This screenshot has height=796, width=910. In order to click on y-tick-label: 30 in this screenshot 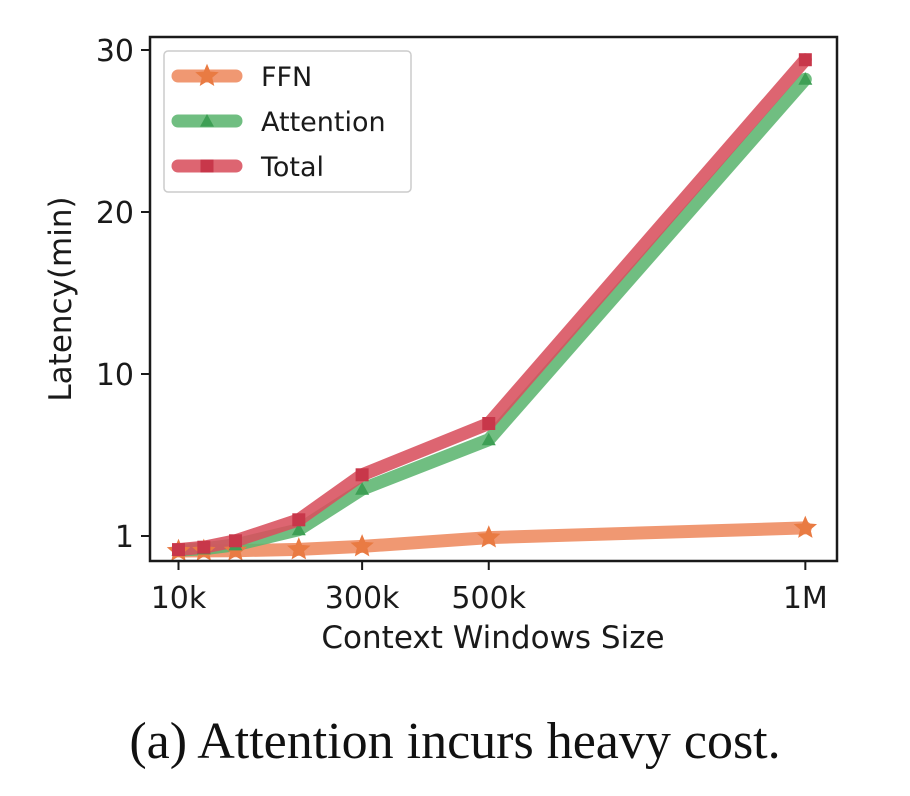, I will do `click(115, 51)`.